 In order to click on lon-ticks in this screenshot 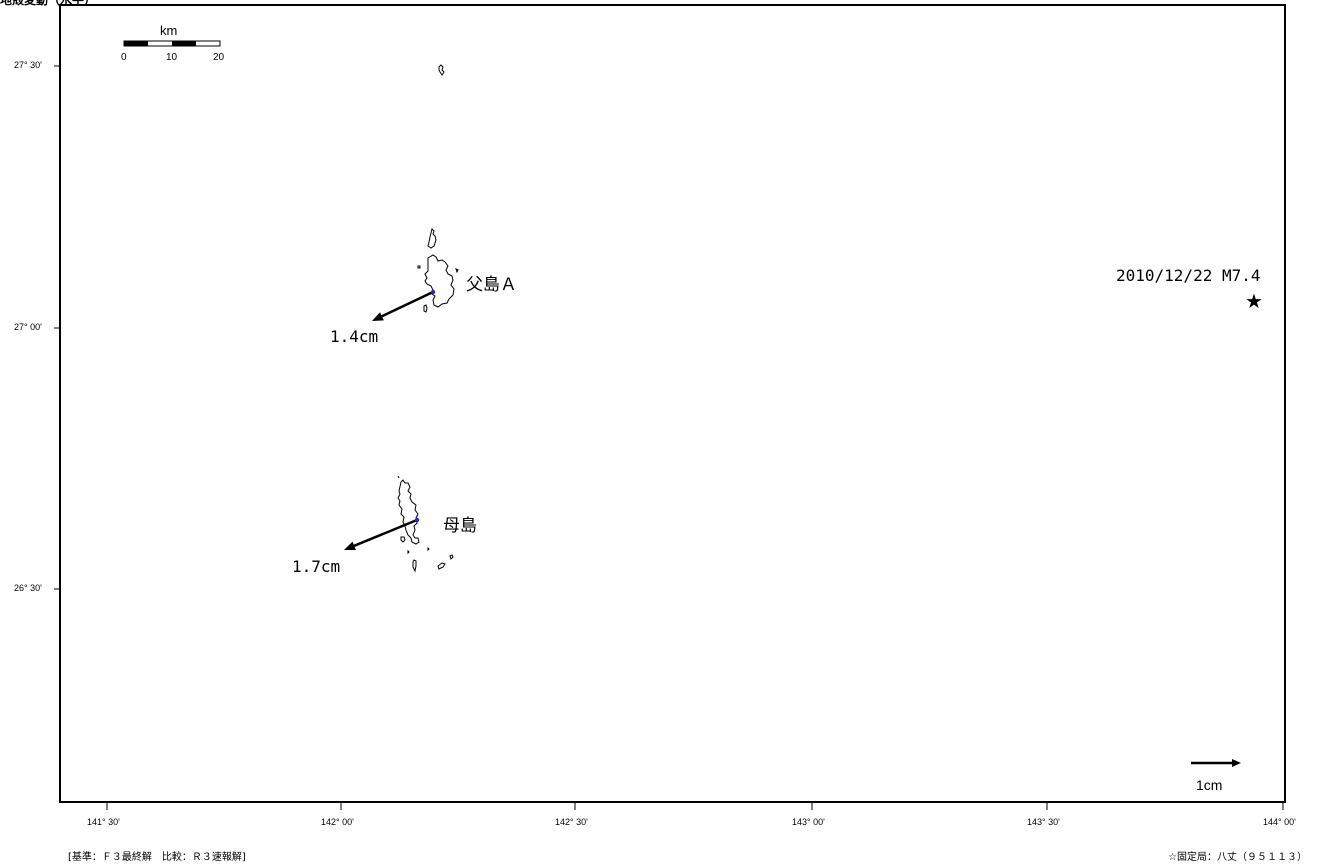, I will do `click(695, 806)`.